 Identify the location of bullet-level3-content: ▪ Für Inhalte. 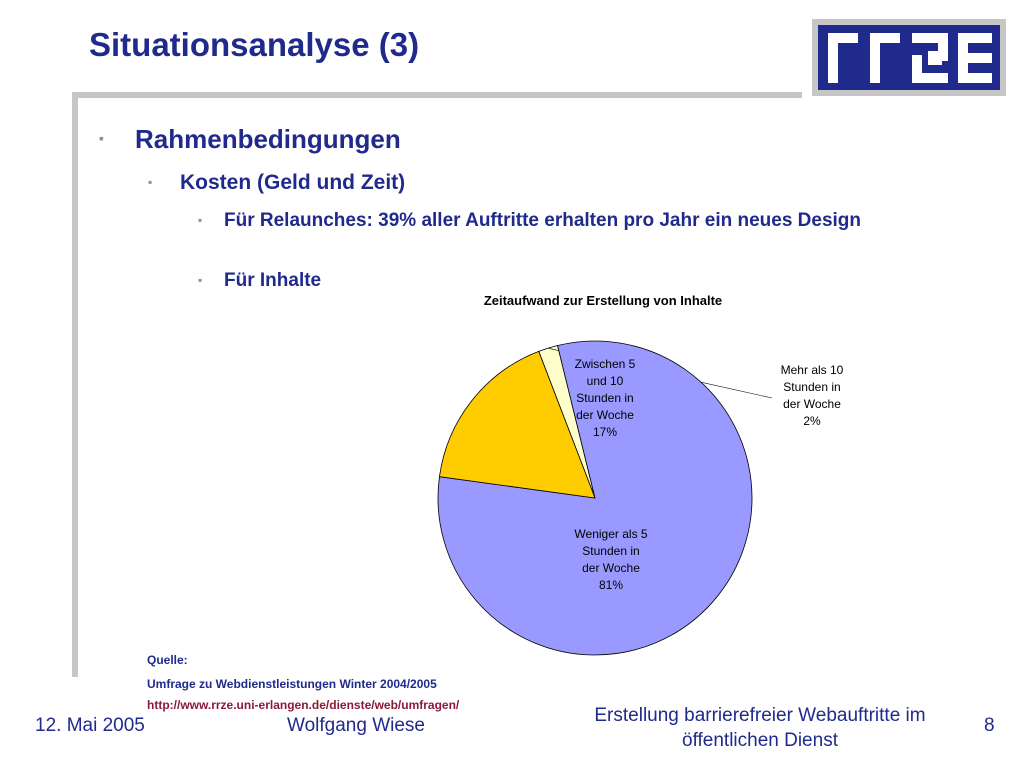
(260, 280).